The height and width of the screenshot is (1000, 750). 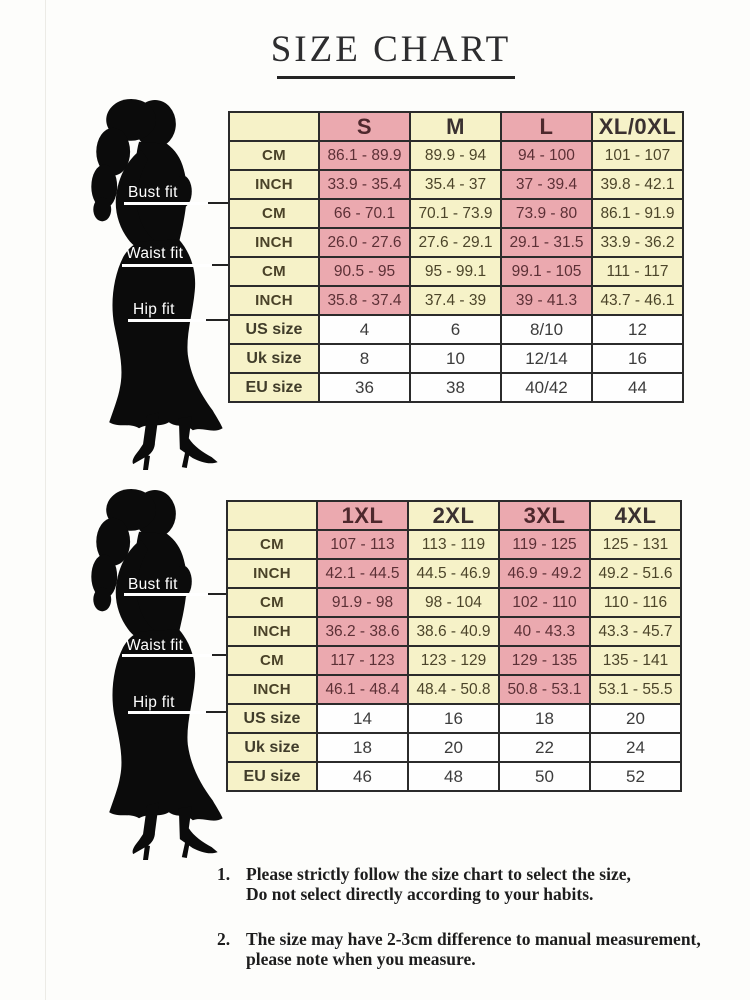 What do you see at coordinates (364, 358) in the screenshot?
I see `value-cell: 8` at bounding box center [364, 358].